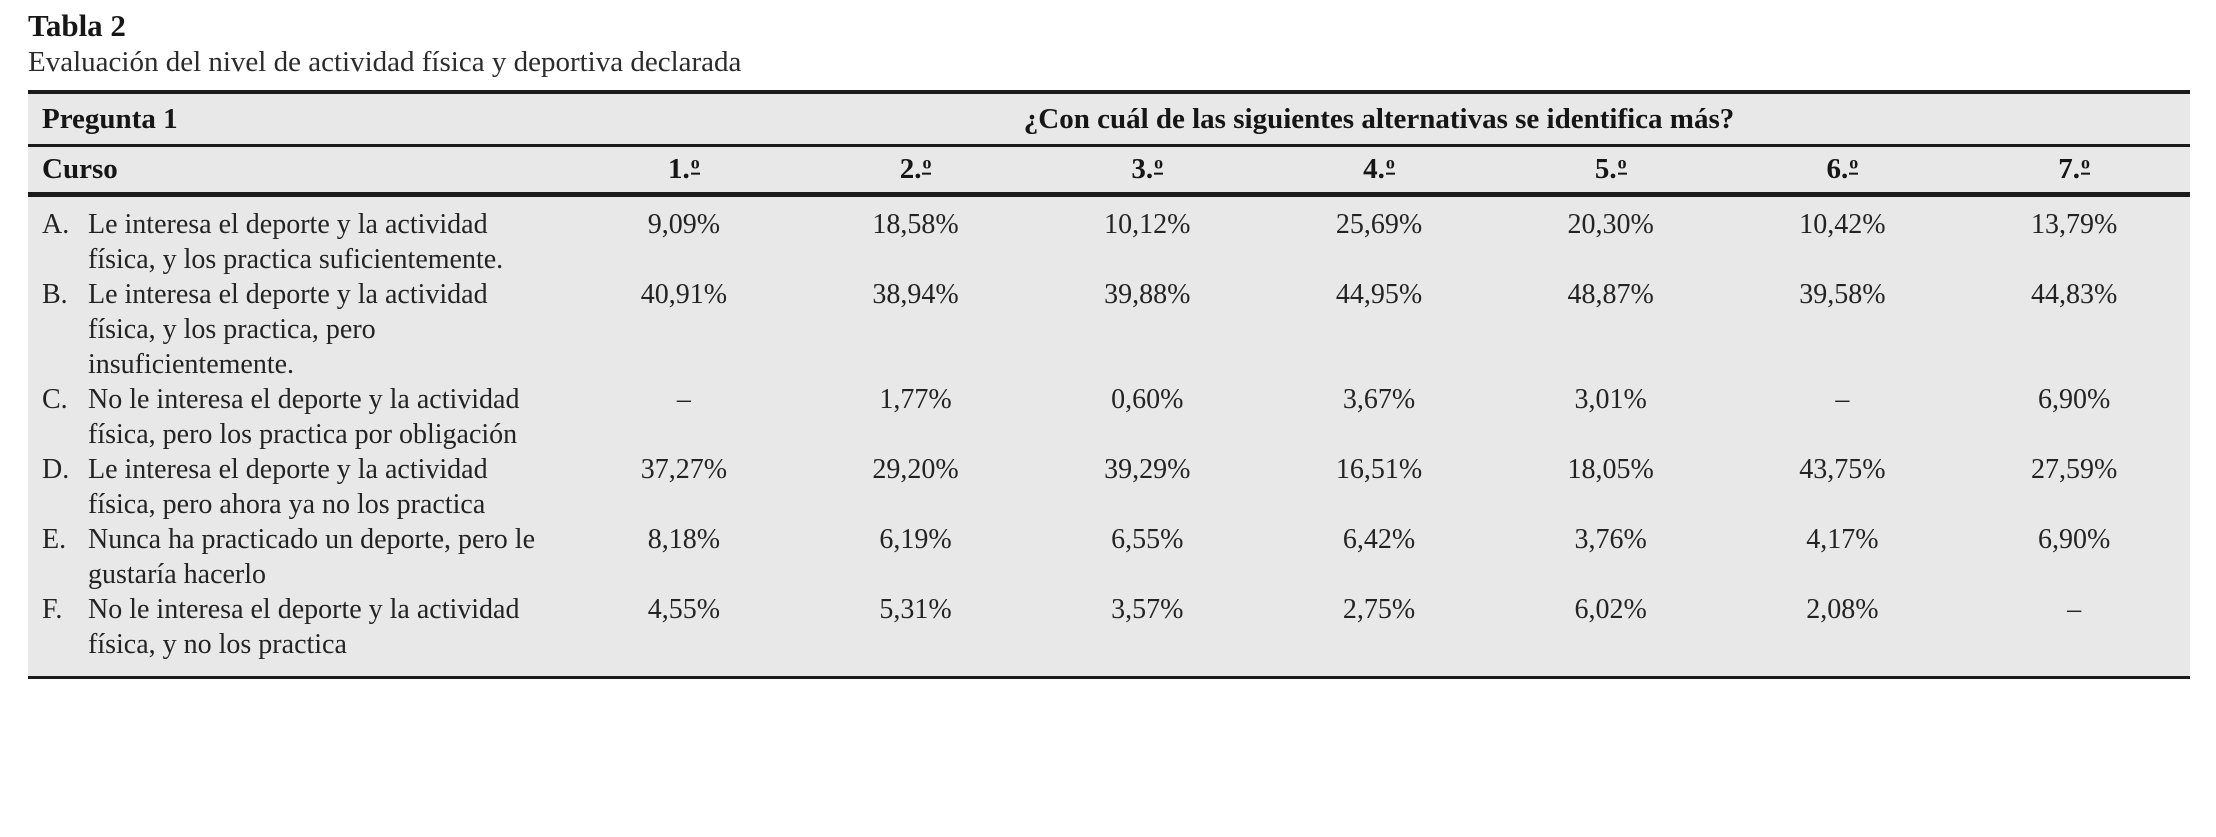 The width and height of the screenshot is (2216, 837). I want to click on cell-value: 20,30%, so click(1610, 224).